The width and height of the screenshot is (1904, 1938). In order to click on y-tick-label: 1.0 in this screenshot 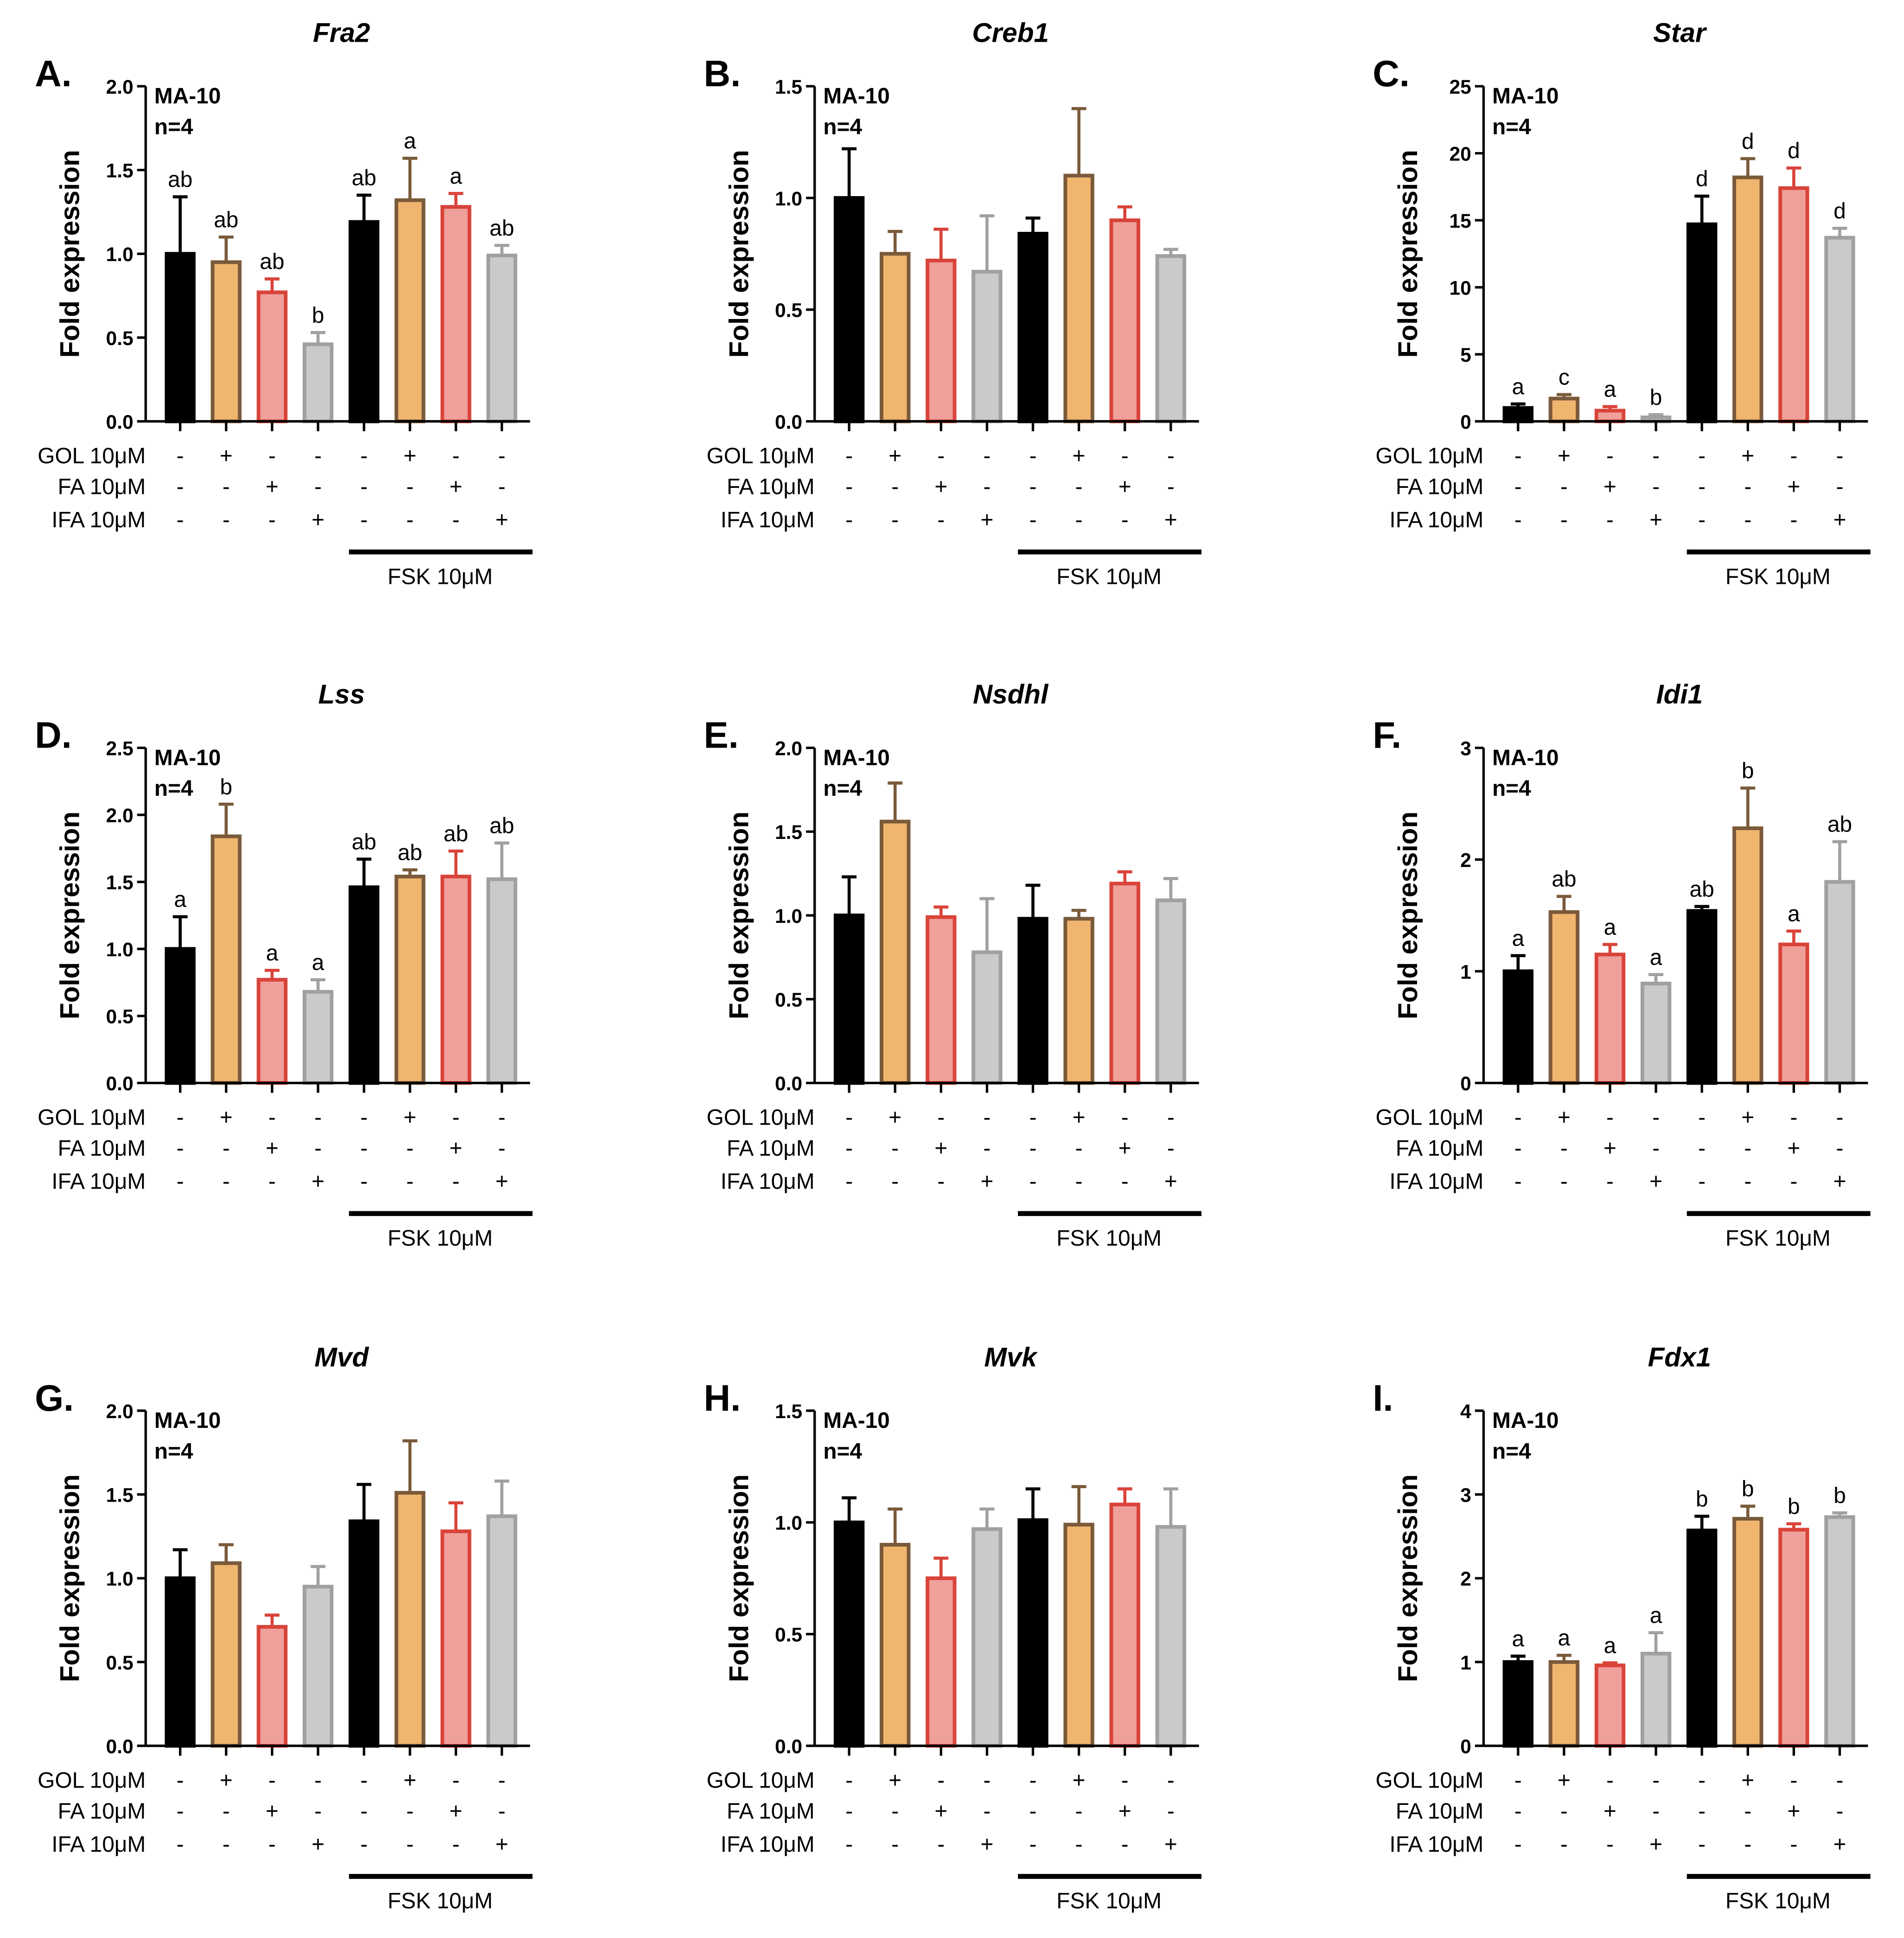, I will do `click(120, 950)`.